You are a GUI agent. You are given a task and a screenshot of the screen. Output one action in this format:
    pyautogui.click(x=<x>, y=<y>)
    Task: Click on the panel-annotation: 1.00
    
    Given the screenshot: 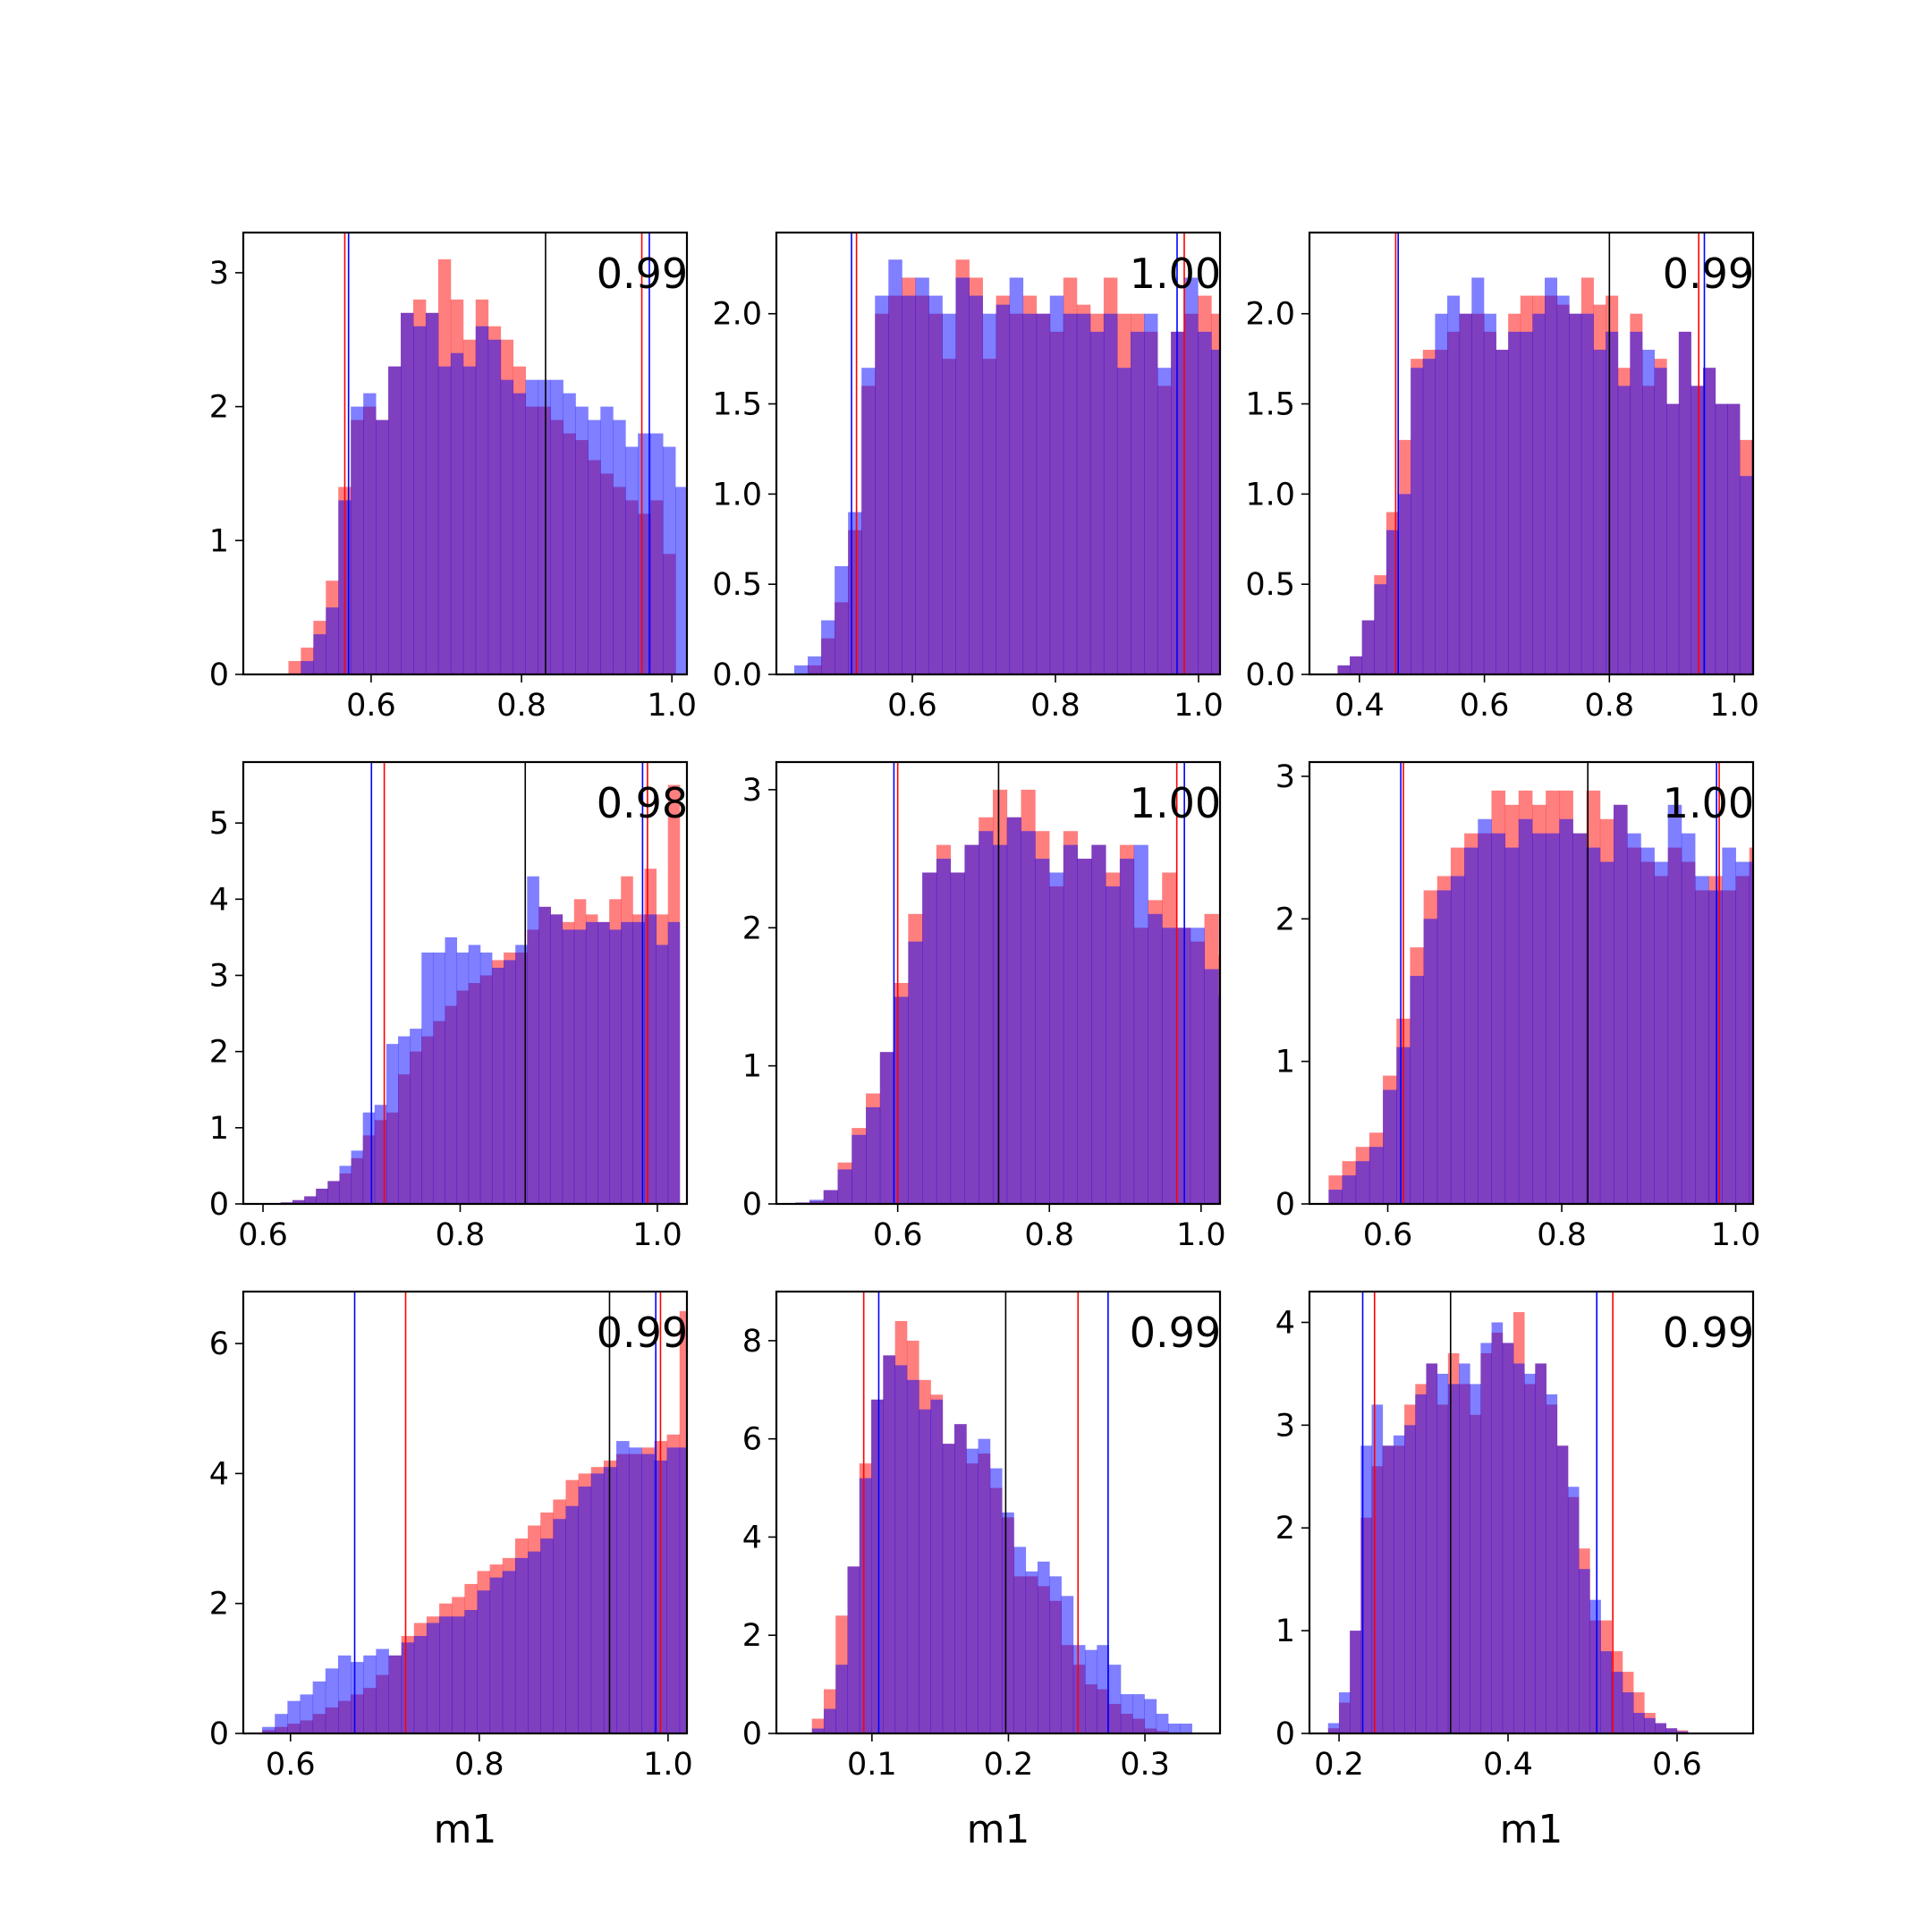 What is the action you would take?
    pyautogui.click(x=1708, y=803)
    